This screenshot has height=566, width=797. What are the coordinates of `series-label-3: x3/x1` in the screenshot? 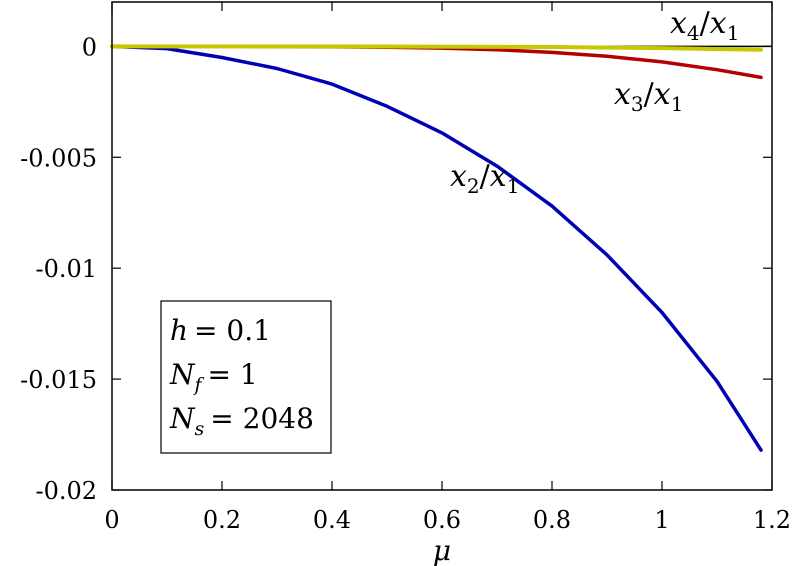 It's located at (648, 96).